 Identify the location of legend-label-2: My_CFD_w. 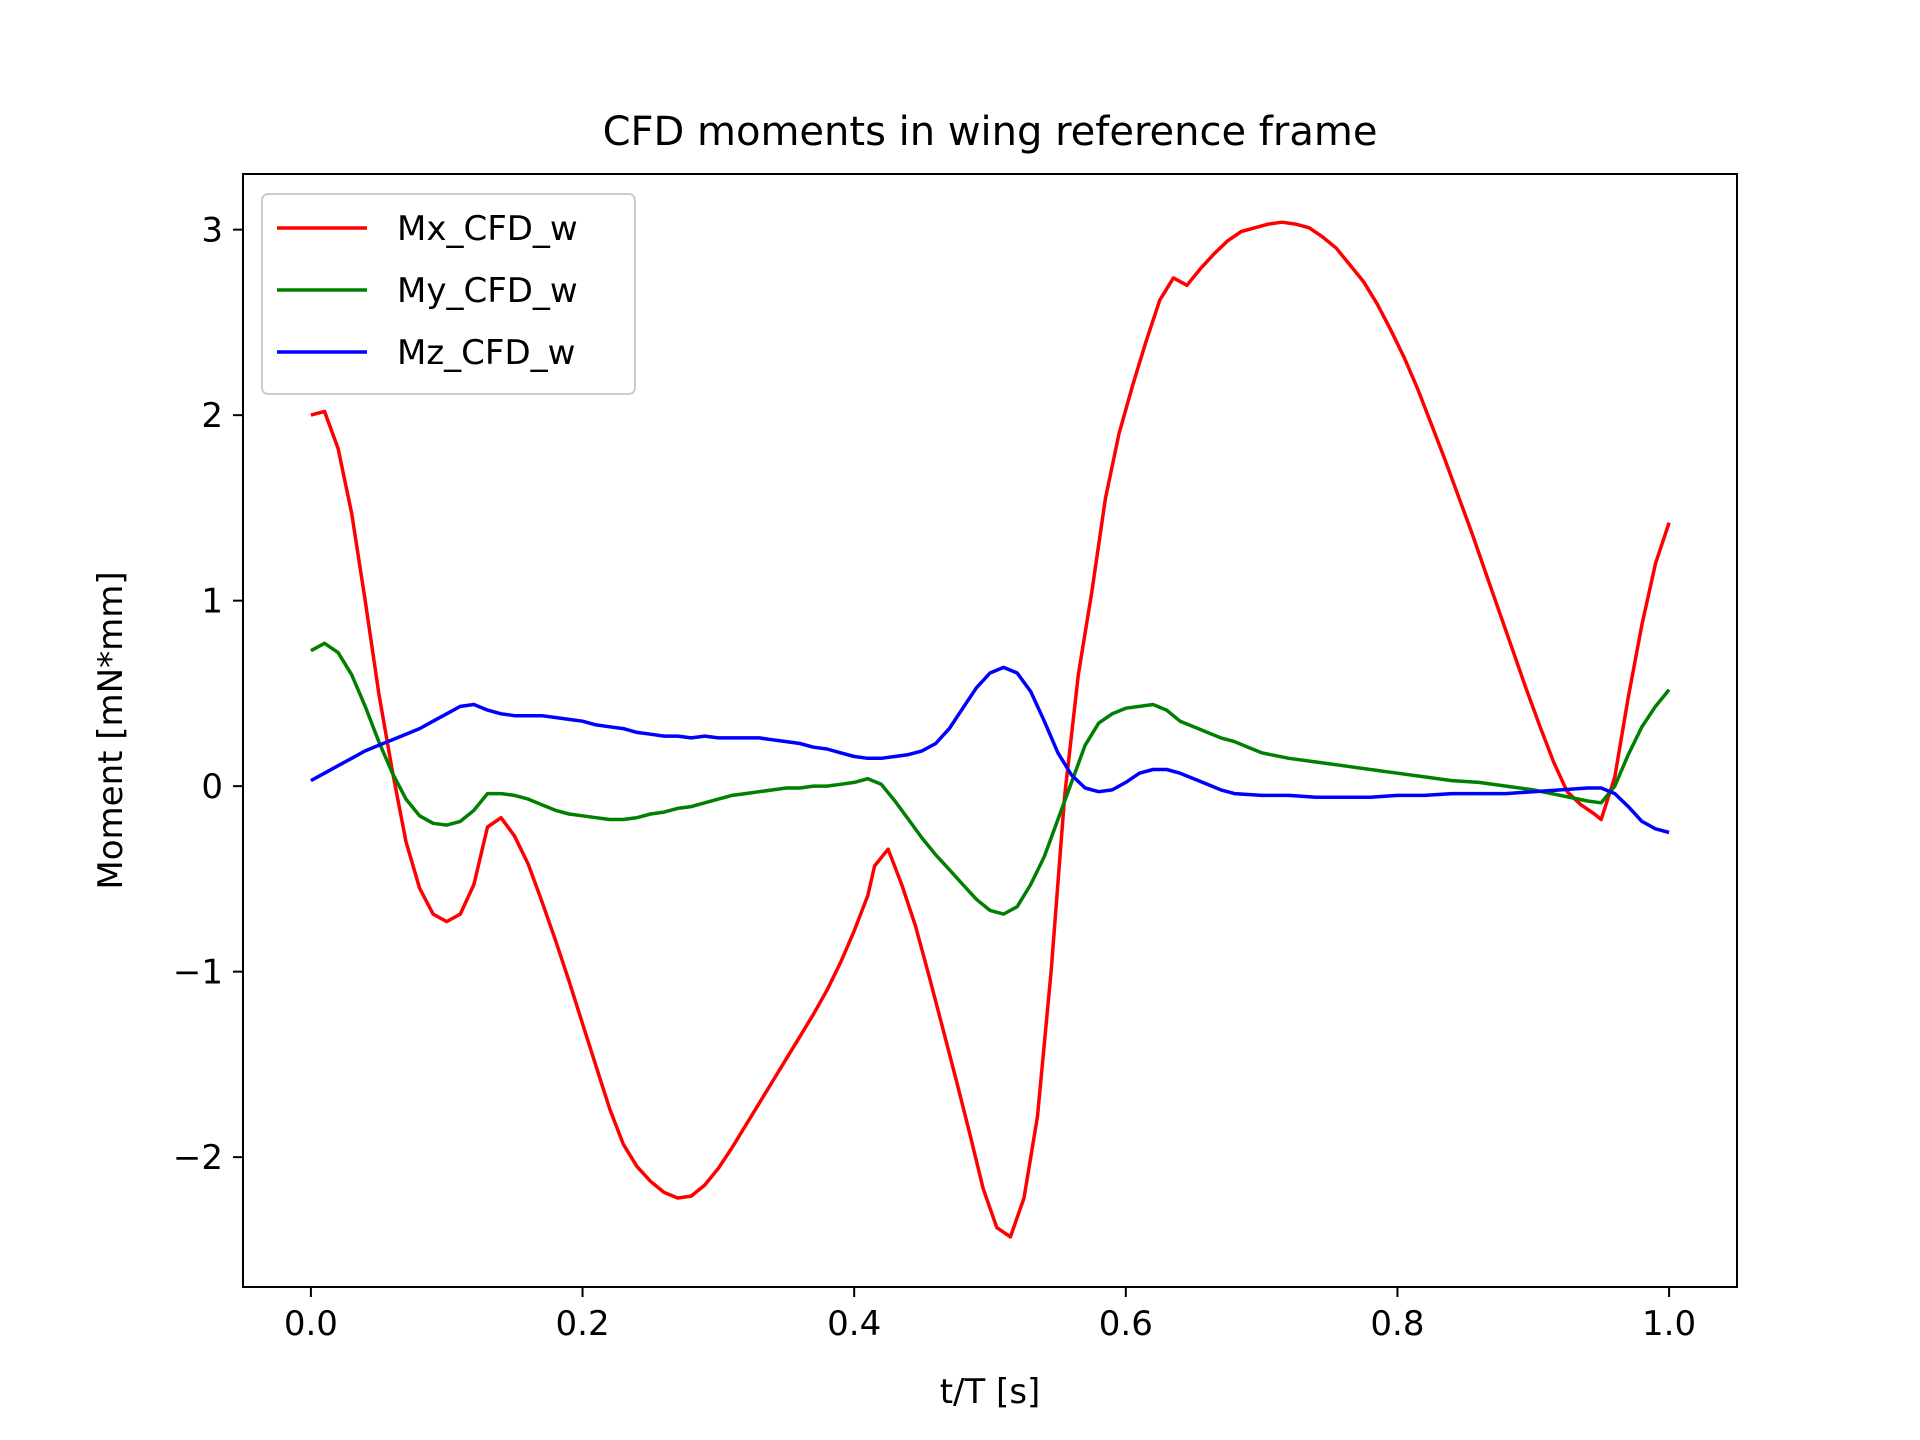
(487, 291).